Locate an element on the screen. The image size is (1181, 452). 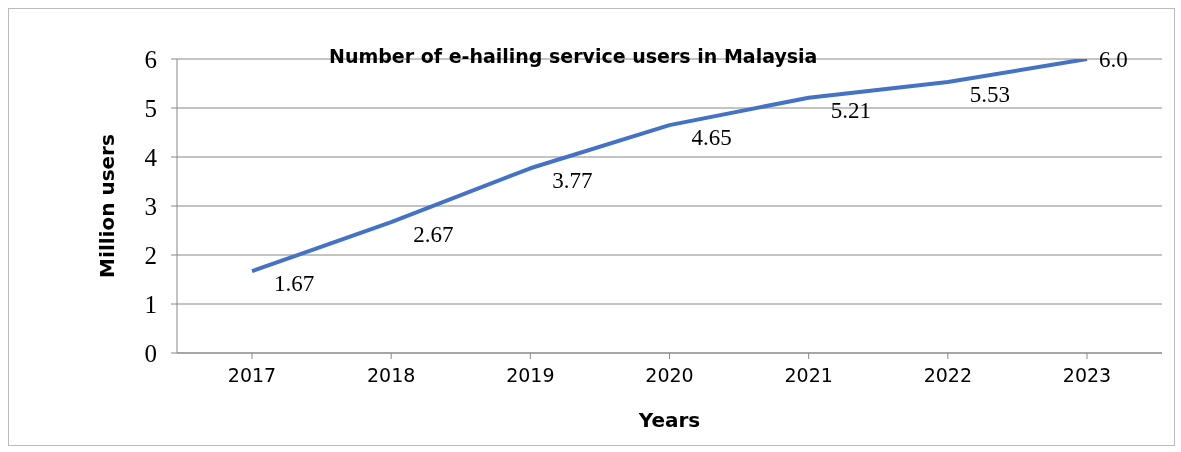
x-tick-label: 2022 is located at coordinates (948, 375).